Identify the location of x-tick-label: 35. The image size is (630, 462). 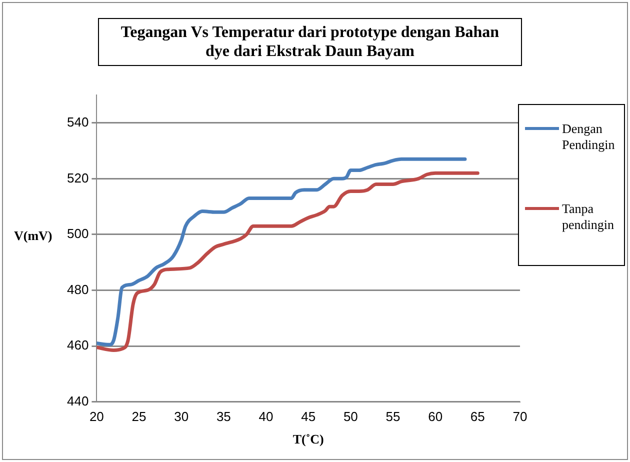
(223, 416).